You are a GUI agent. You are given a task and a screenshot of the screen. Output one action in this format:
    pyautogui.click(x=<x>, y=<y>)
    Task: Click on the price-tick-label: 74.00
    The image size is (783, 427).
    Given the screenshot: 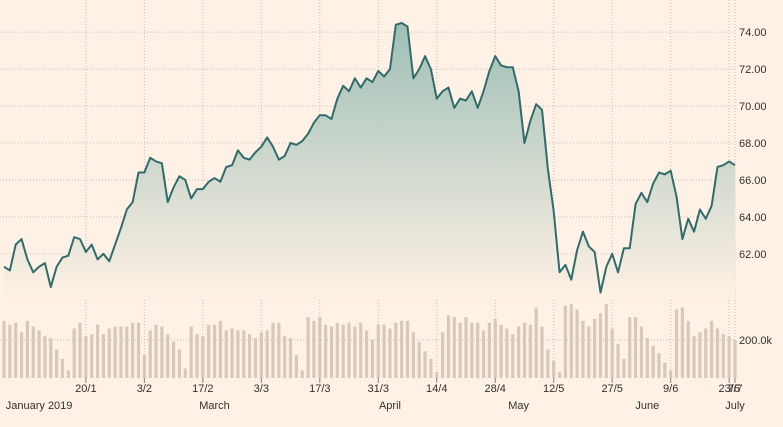 What is the action you would take?
    pyautogui.click(x=753, y=33)
    